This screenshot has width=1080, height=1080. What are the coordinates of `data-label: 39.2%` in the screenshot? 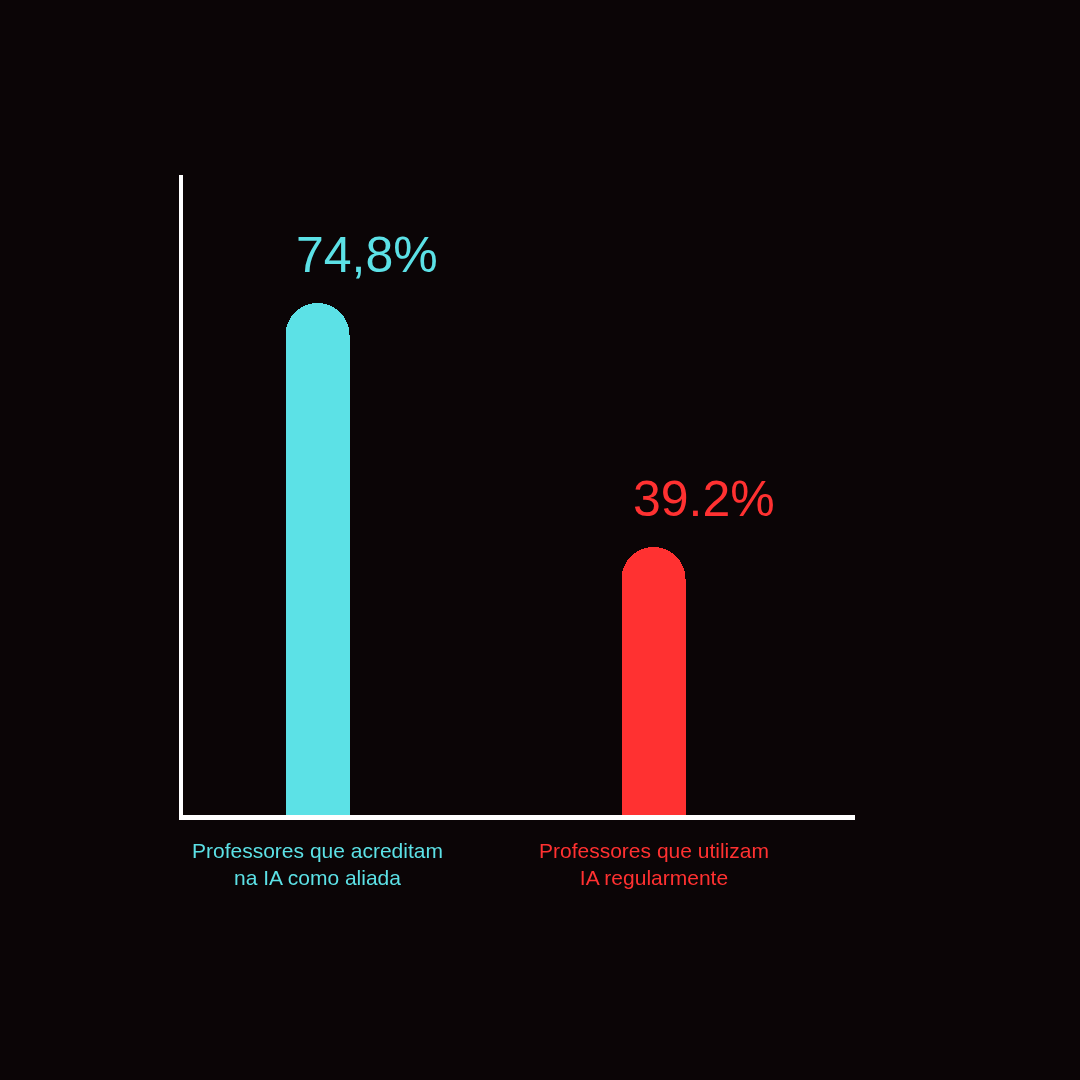 It's located at (704, 499).